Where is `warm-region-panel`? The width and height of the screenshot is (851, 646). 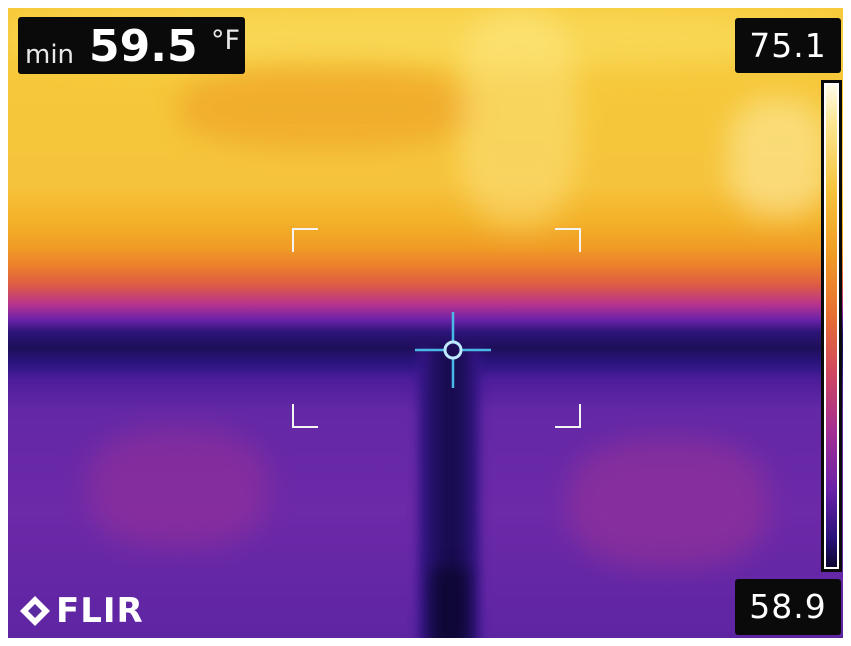
warm-region-panel is located at coordinates (328, 108).